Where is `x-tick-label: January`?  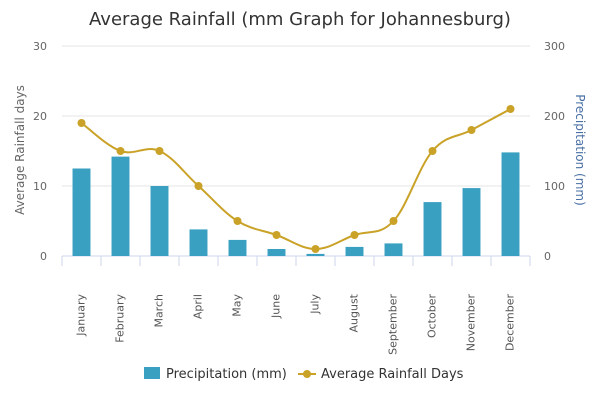
x-tick-label: January is located at coordinates (81, 315).